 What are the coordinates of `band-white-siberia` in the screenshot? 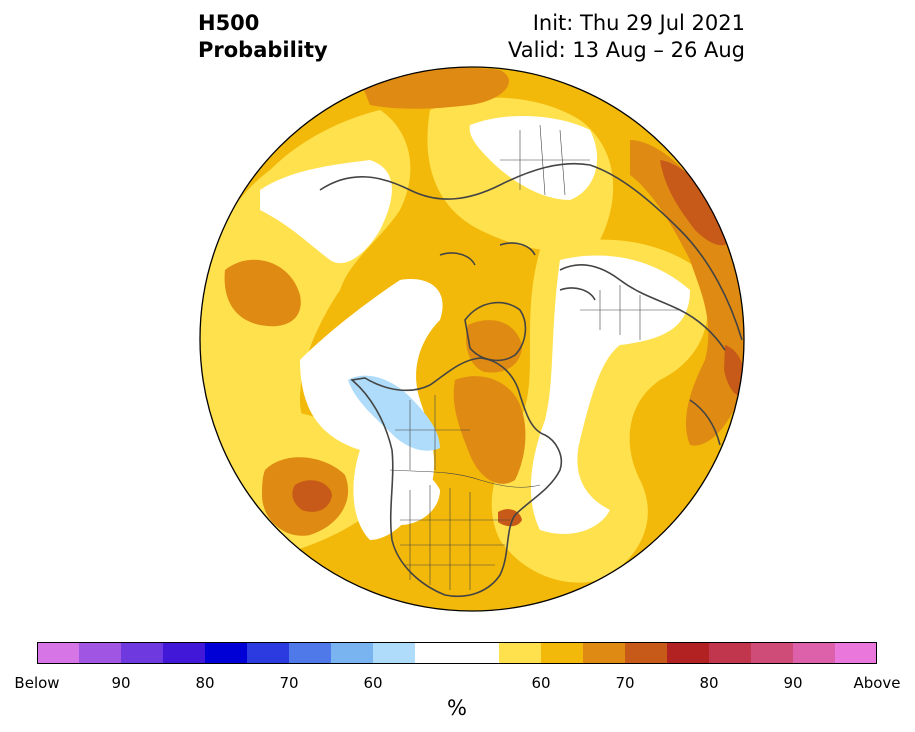 It's located at (326, 212).